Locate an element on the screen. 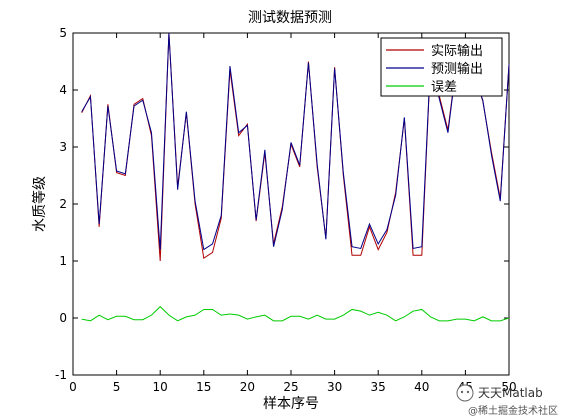 Image resolution: width=561 pixels, height=420 pixels. y-tick-label: 2 is located at coordinates (63, 204).